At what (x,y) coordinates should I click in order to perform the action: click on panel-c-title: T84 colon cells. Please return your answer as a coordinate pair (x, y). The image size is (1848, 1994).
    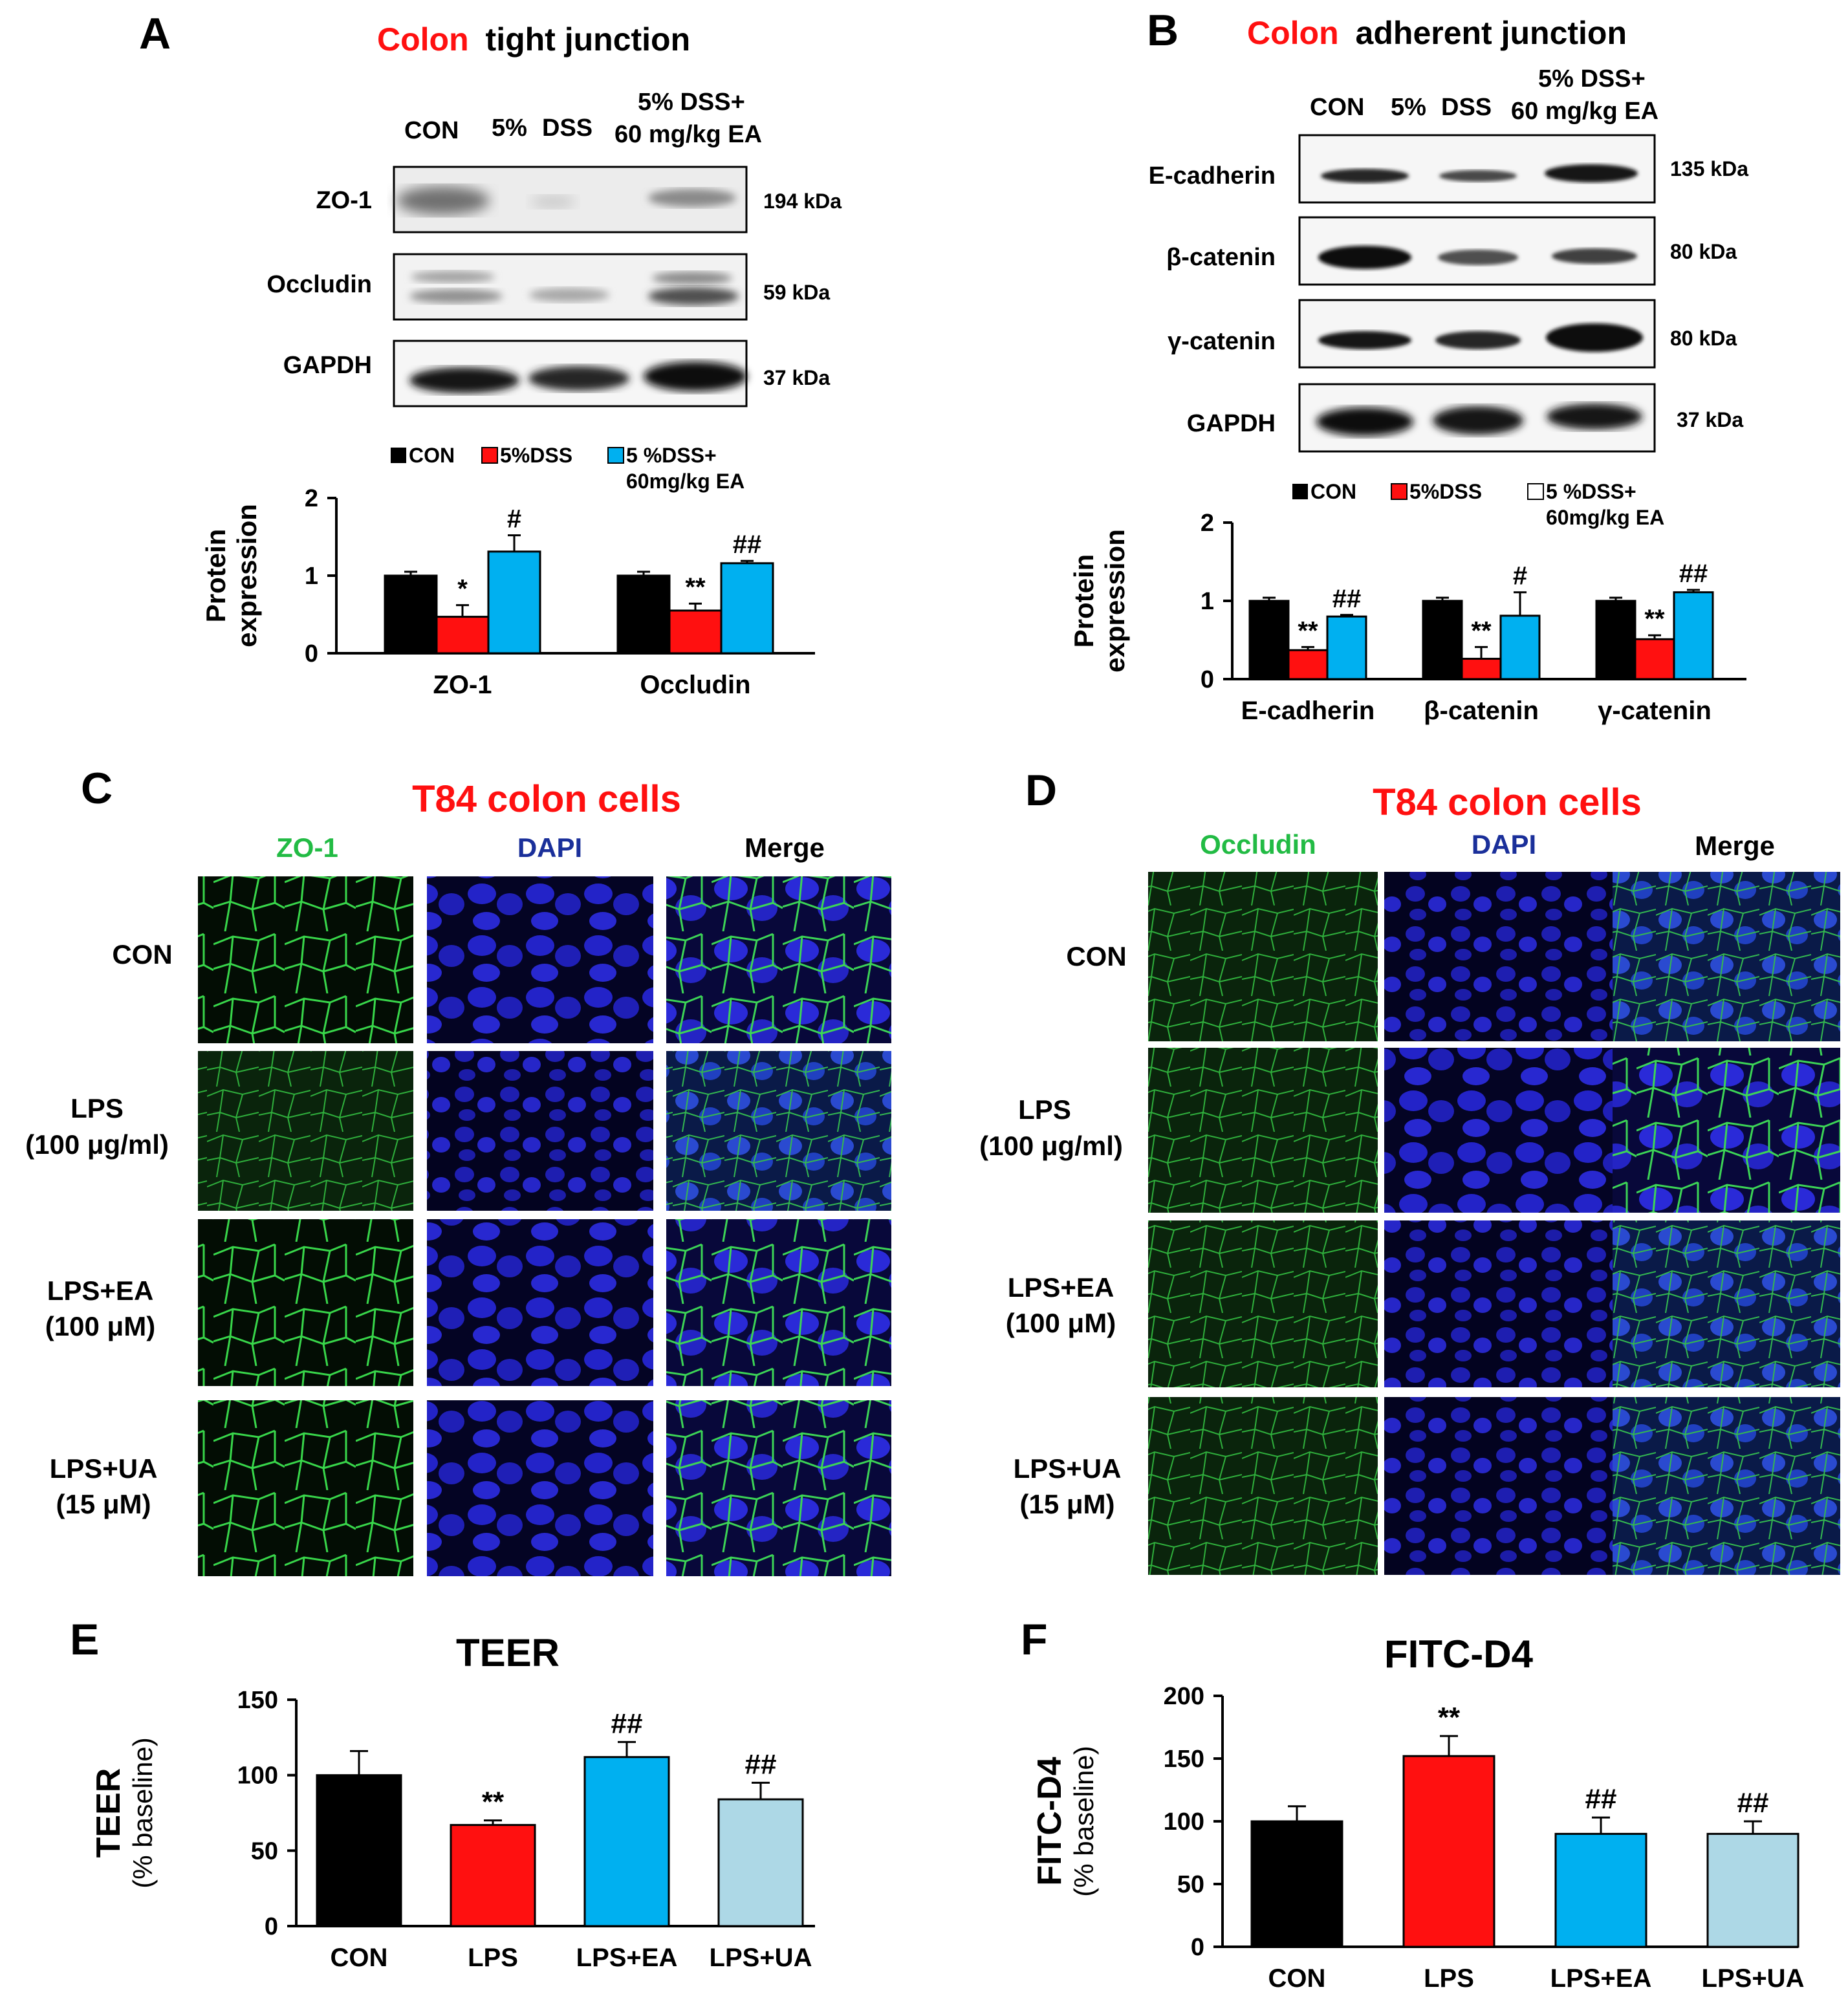
    Looking at the image, I should click on (546, 799).